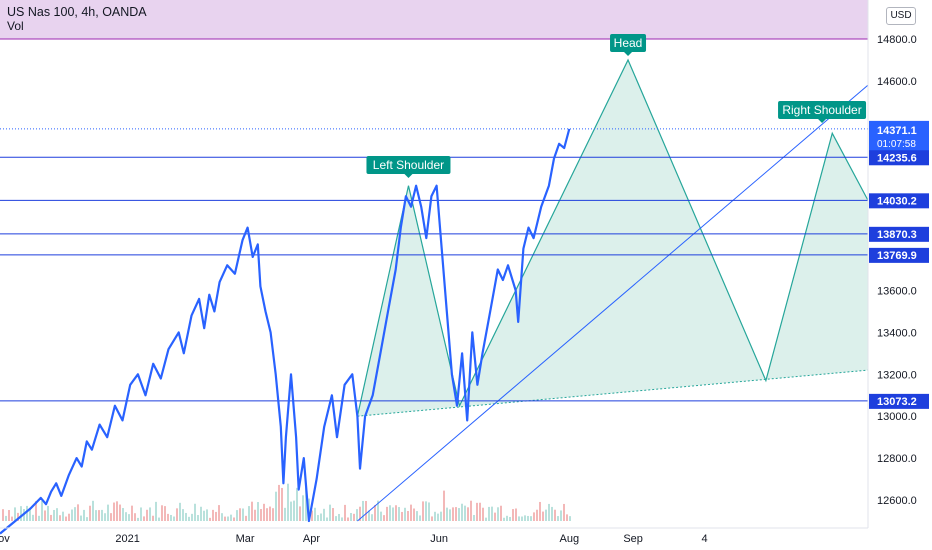 This screenshot has width=932, height=550. I want to click on x-tick-label: Sep, so click(633, 539).